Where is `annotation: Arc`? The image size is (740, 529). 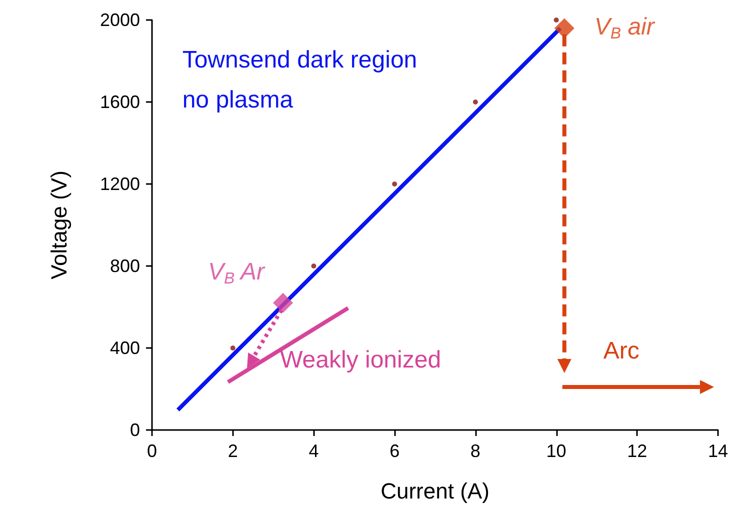 annotation: Arc is located at coordinates (621, 350).